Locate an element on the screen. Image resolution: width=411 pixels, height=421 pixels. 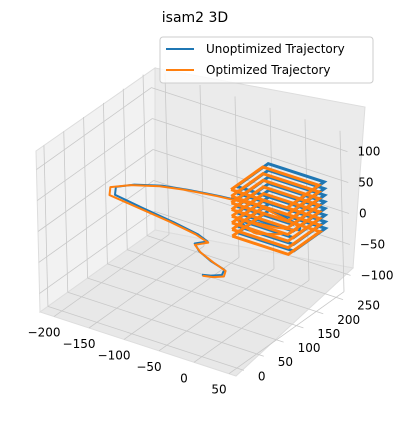
legend-box is located at coordinates (266, 60).